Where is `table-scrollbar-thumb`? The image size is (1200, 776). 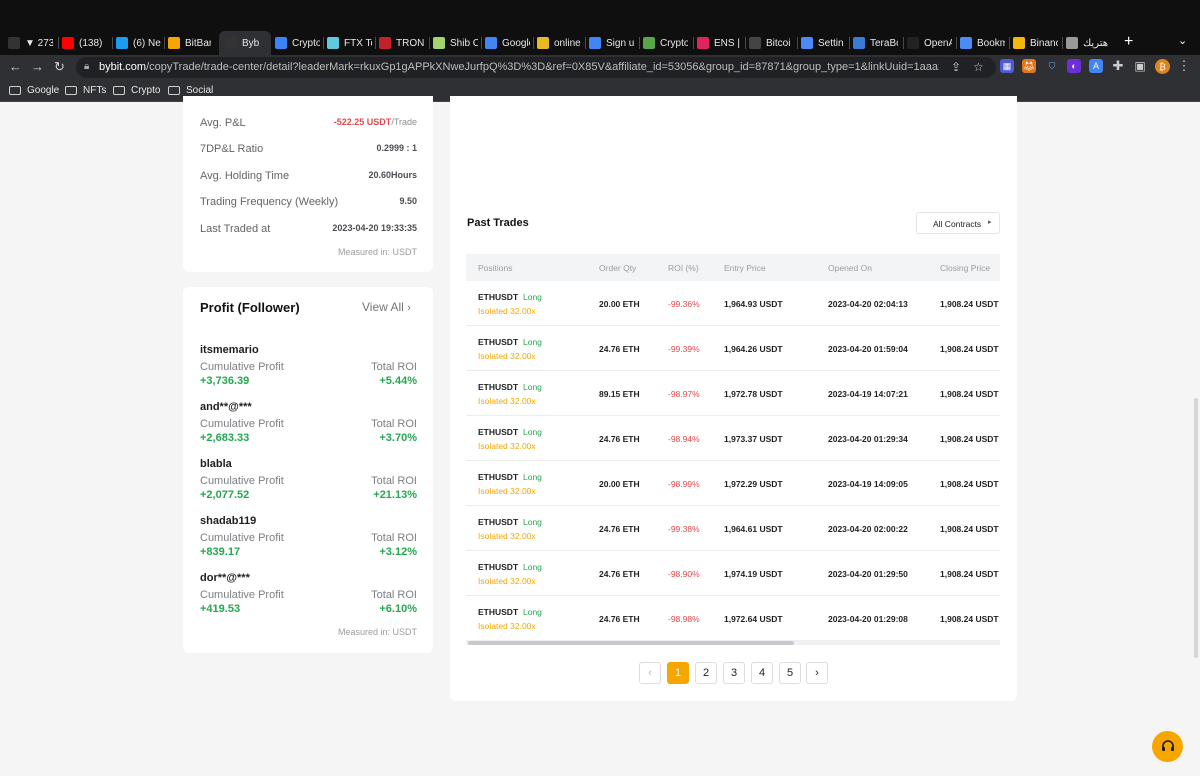 table-scrollbar-thumb is located at coordinates (631, 643).